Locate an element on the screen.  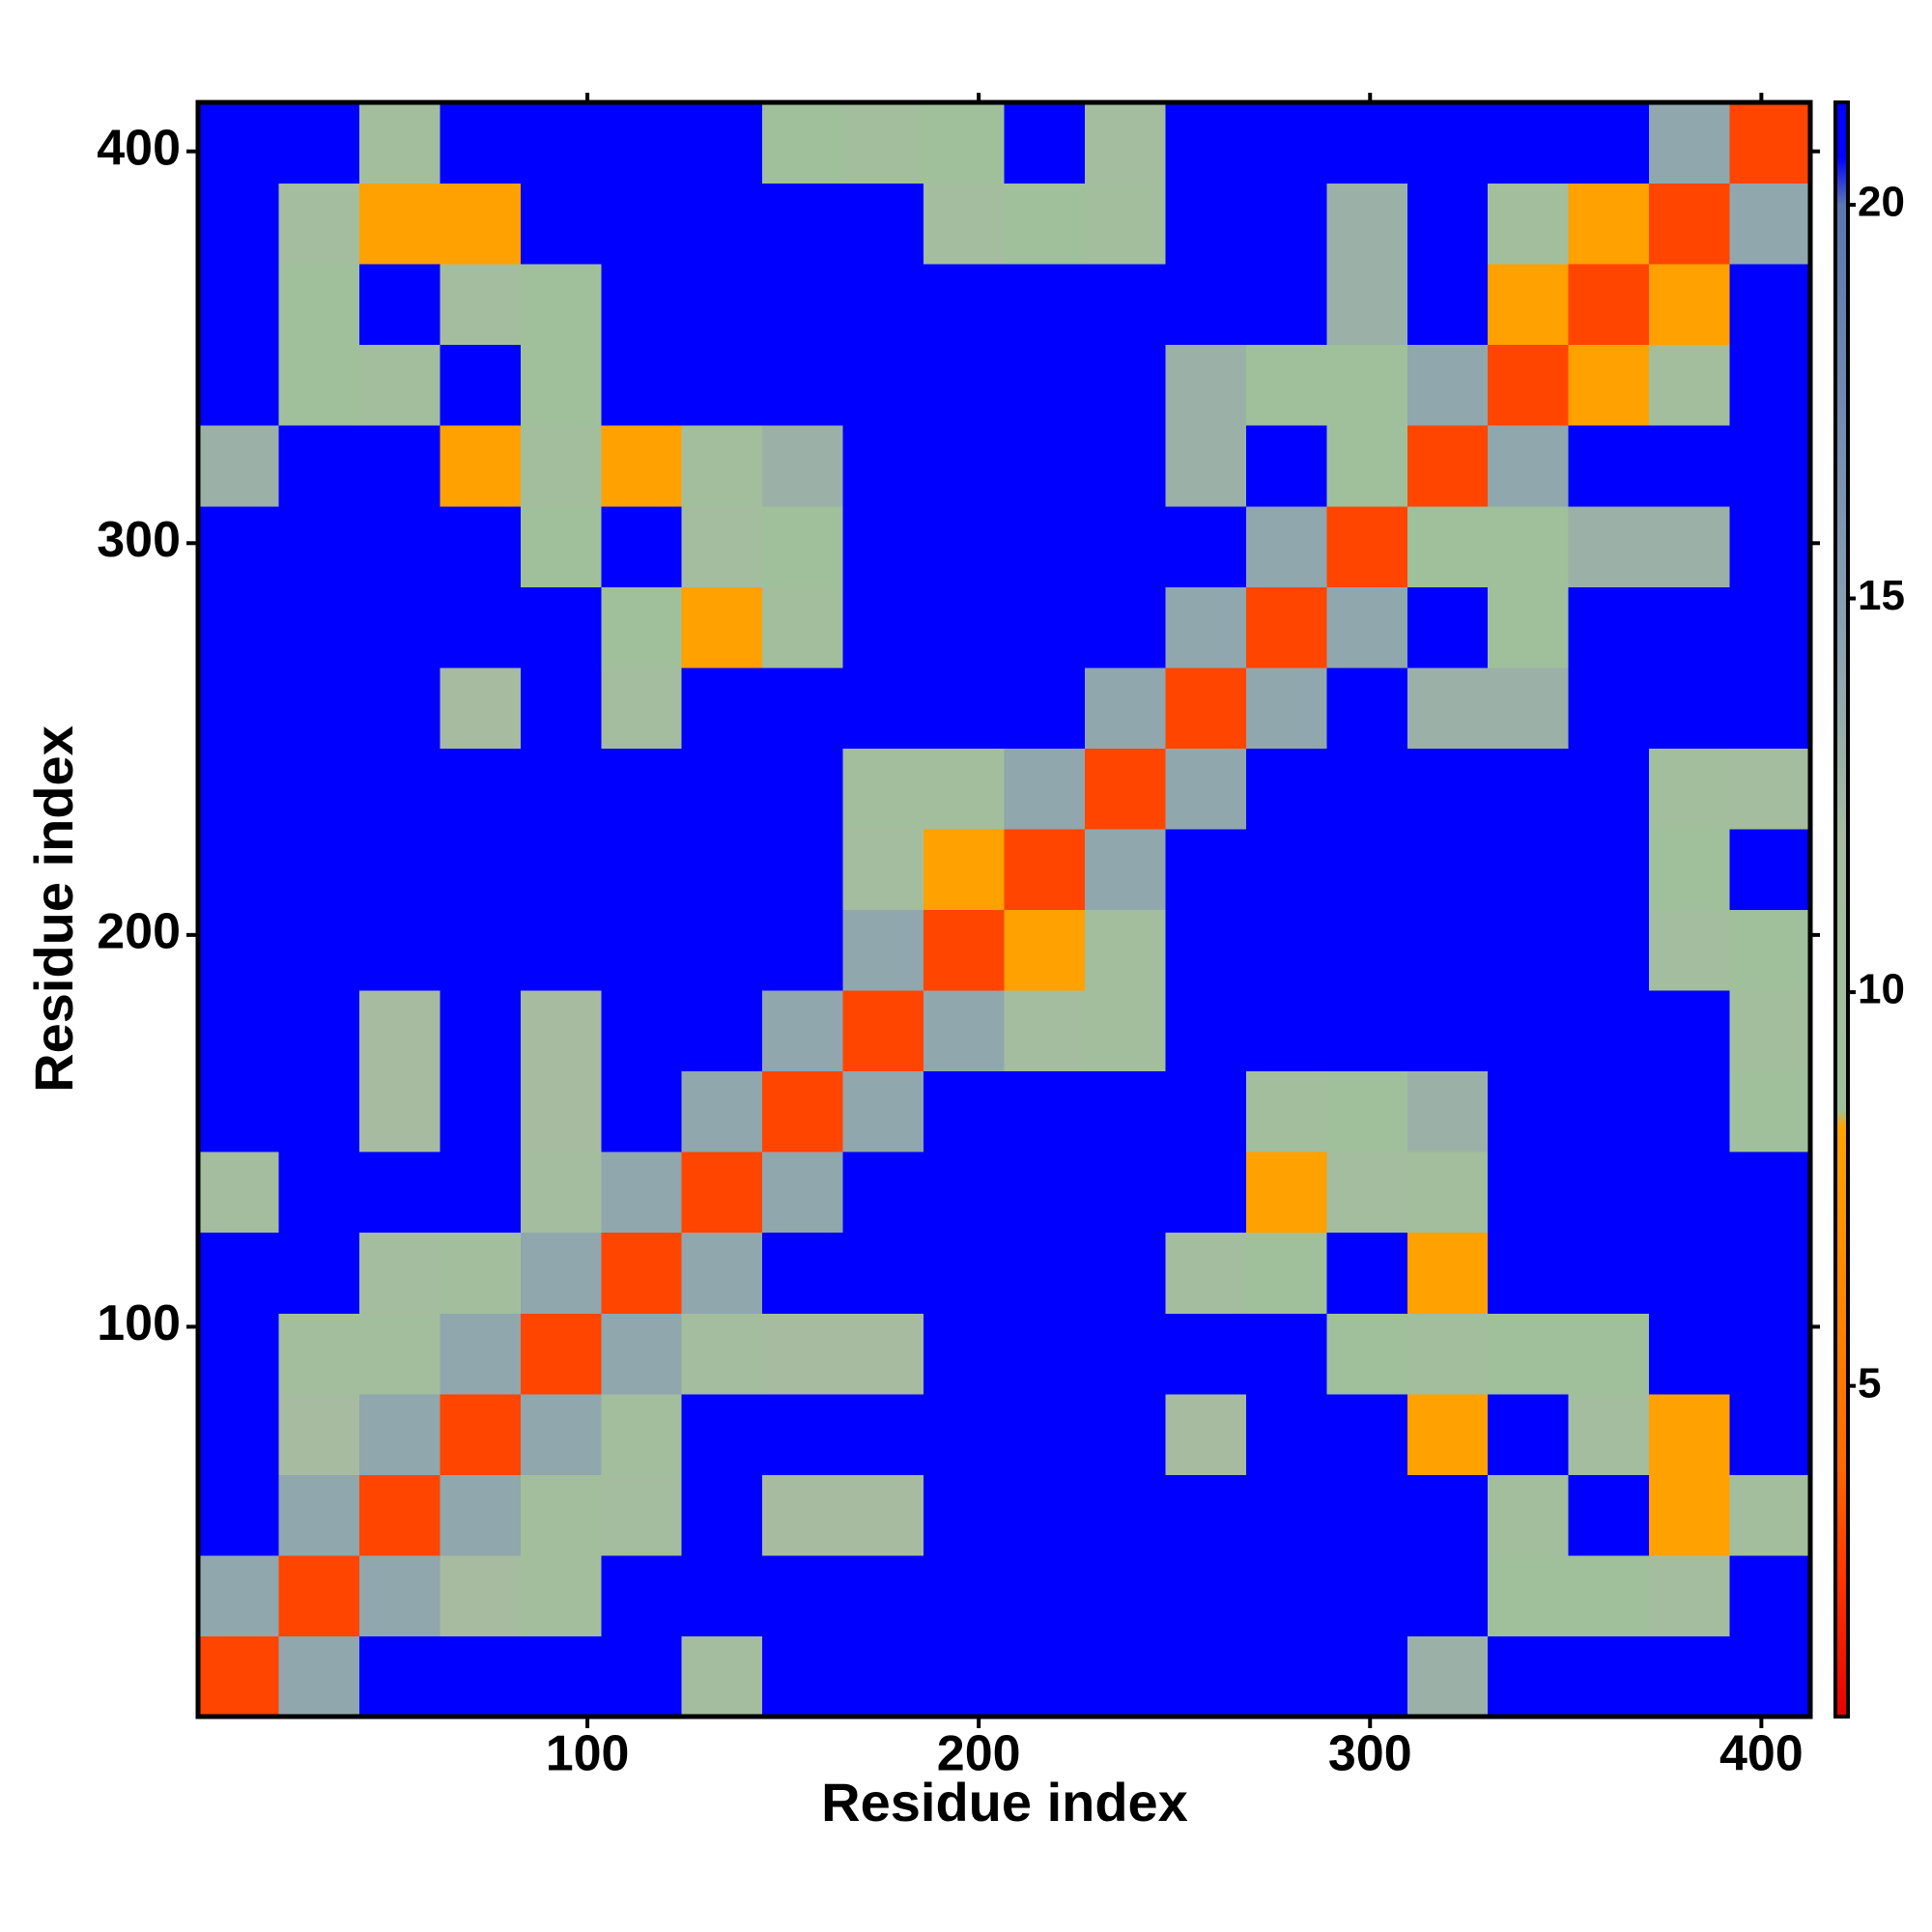
colorbar is located at coordinates (1841, 909).